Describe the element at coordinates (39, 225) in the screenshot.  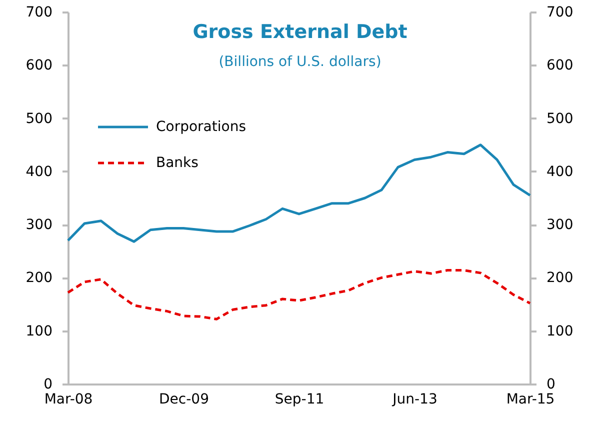
I see `y-tick-label: 300` at that location.